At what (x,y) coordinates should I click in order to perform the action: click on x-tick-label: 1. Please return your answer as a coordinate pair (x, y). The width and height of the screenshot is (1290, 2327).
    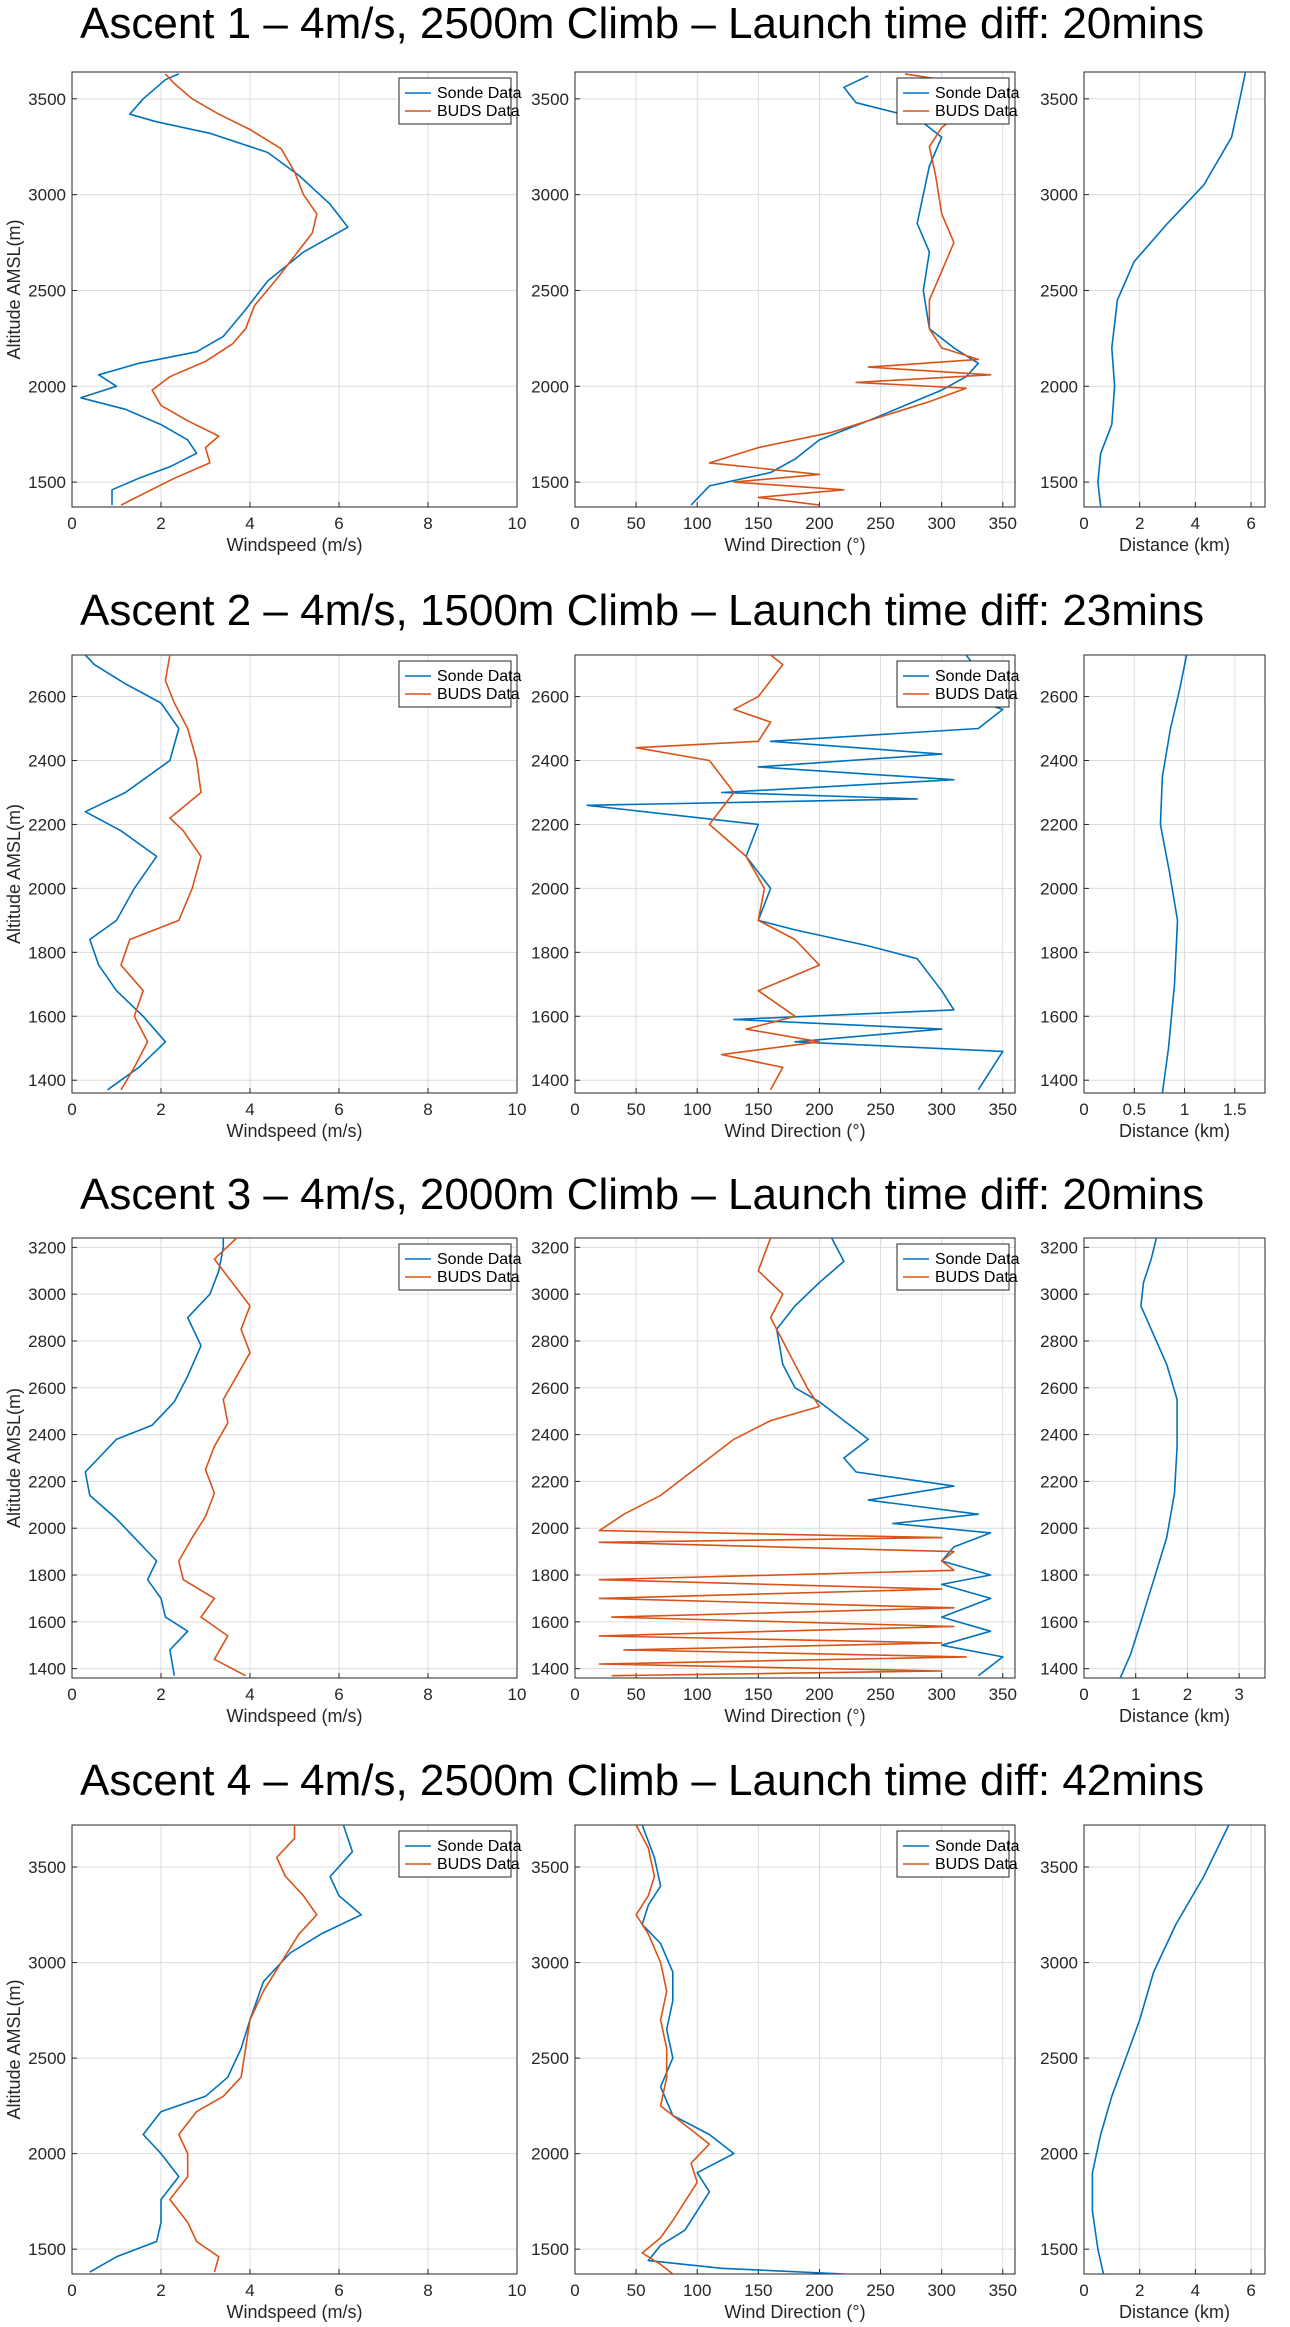
    Looking at the image, I should click on (1184, 1109).